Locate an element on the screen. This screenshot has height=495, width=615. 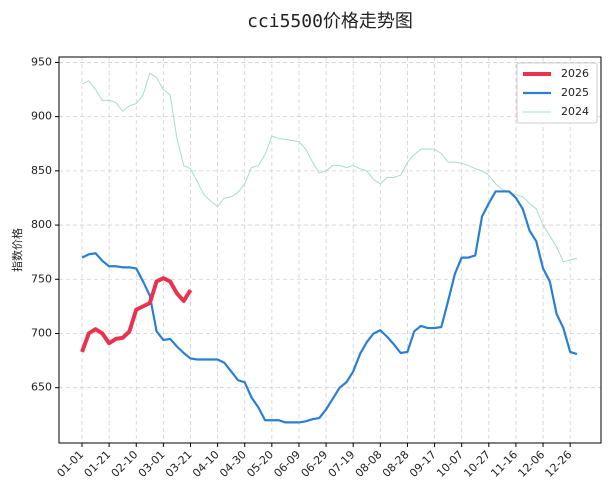
x-tick-label: 04-10 is located at coordinates (206, 464).